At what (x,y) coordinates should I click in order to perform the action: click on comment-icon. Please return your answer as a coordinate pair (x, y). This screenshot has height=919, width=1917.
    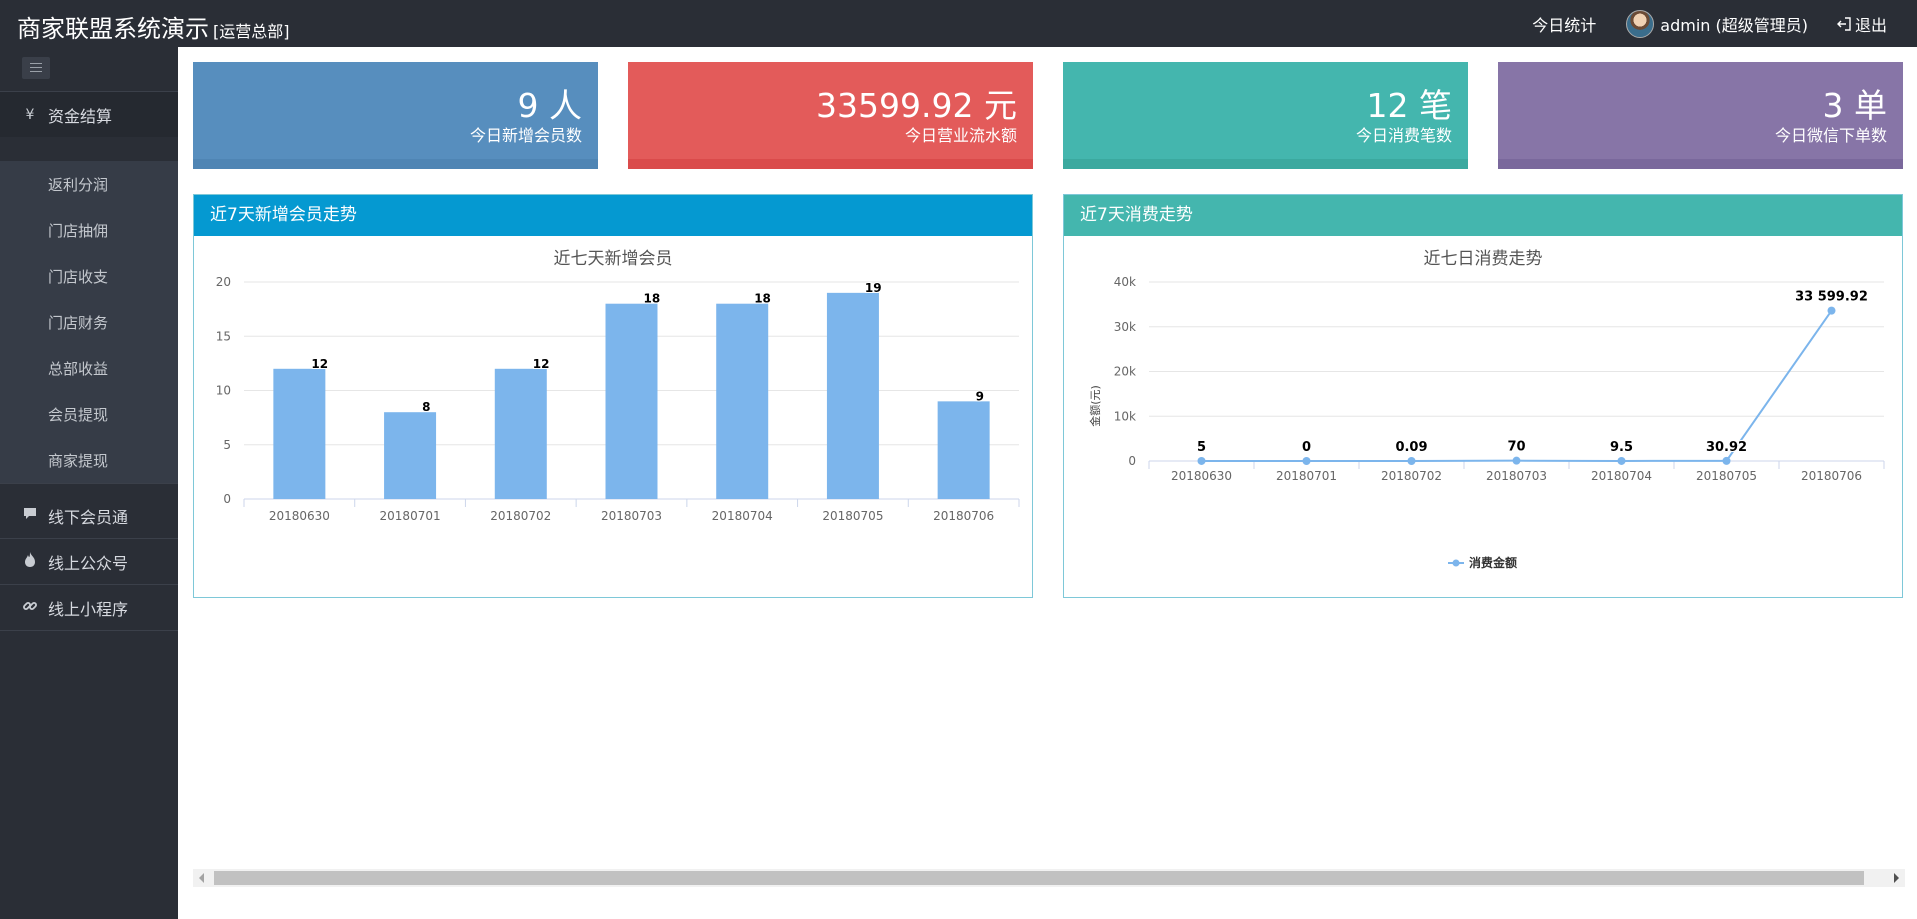
    Looking at the image, I should click on (30, 515).